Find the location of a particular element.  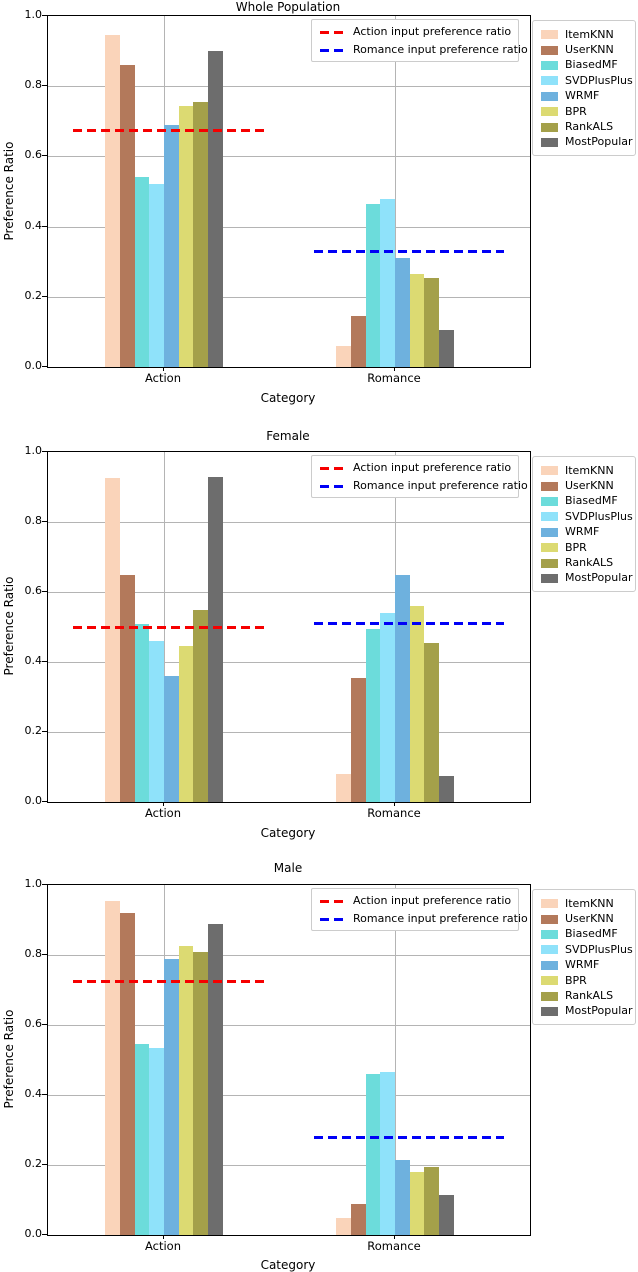

x-axis-label: Category is located at coordinates (288, 398).